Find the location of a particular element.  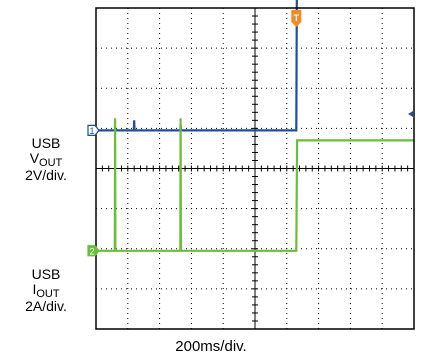

ch2-label-main: USB is located at coordinates (46, 274).